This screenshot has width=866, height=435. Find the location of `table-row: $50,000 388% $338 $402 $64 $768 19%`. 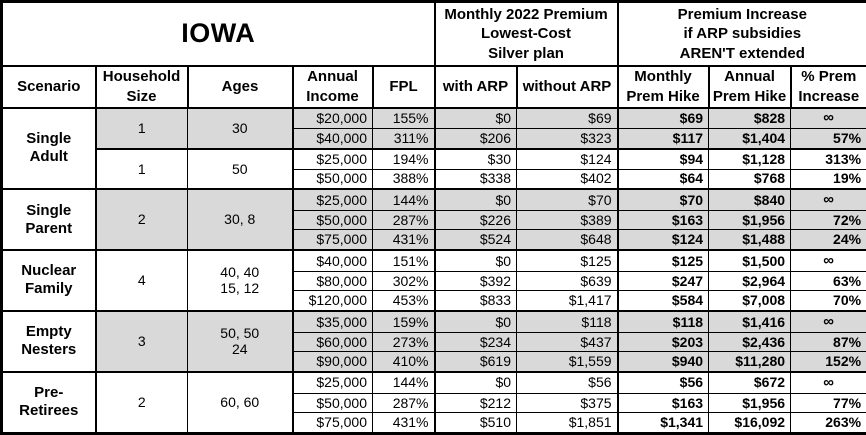

table-row: $50,000 388% $338 $402 $64 $768 19% is located at coordinates (434, 179).